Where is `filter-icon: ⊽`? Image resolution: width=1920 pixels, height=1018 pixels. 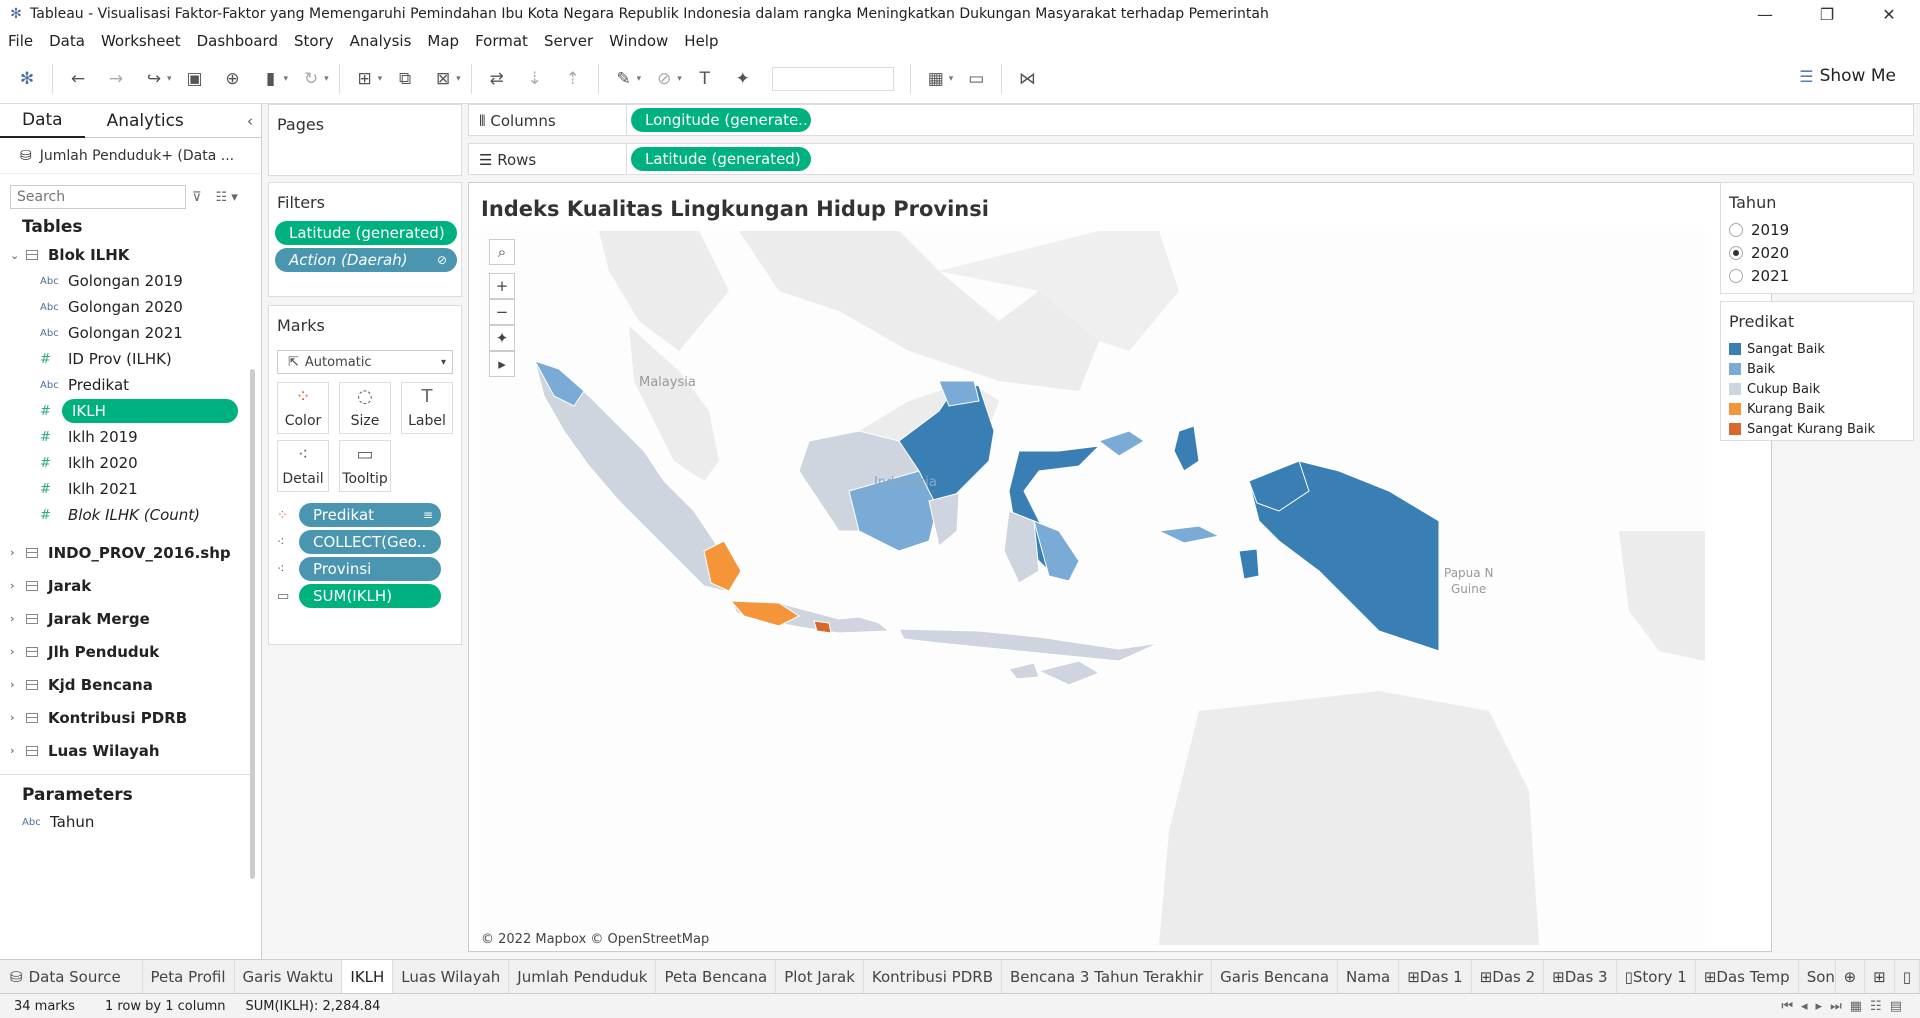
filter-icon: ⊽ is located at coordinates (197, 197).